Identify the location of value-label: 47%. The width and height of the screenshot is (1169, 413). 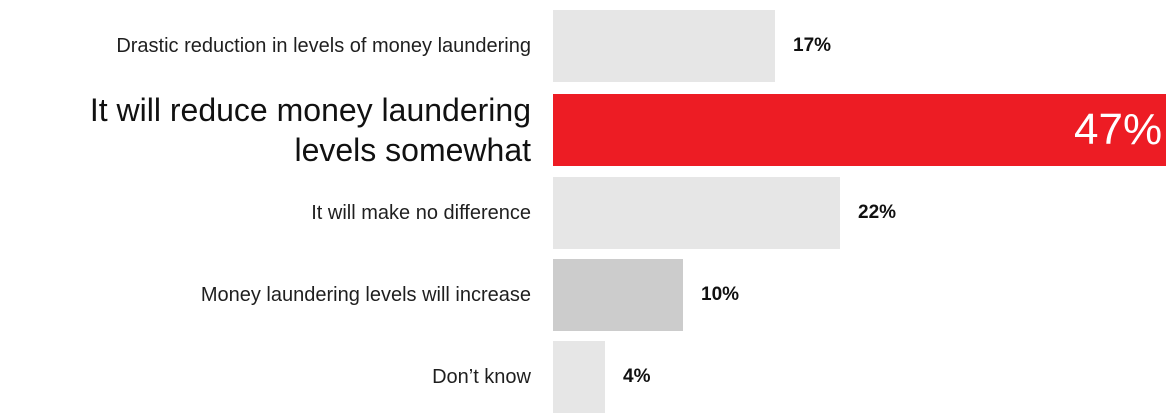
(1118, 129).